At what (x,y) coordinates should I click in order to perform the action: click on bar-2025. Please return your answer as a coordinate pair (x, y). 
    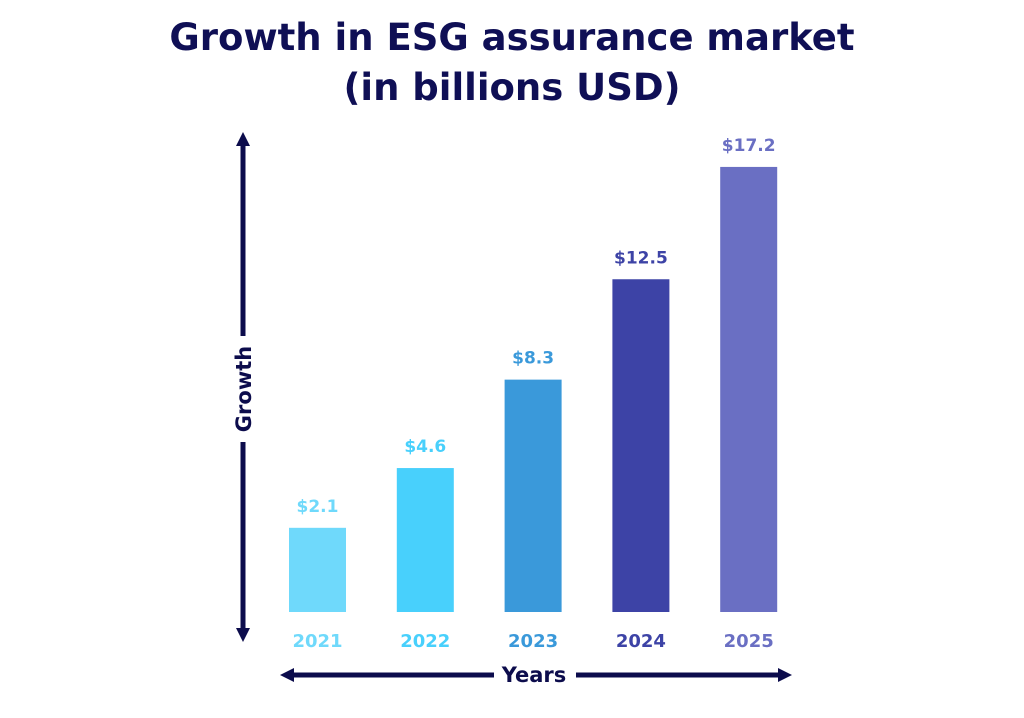
    Looking at the image, I should click on (749, 389).